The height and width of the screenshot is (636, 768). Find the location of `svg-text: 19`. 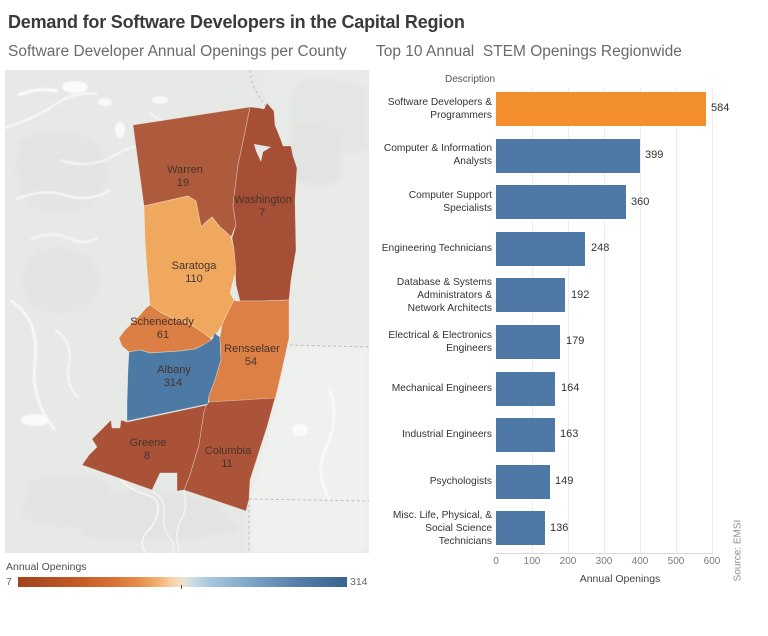

svg-text: 19 is located at coordinates (183, 183).